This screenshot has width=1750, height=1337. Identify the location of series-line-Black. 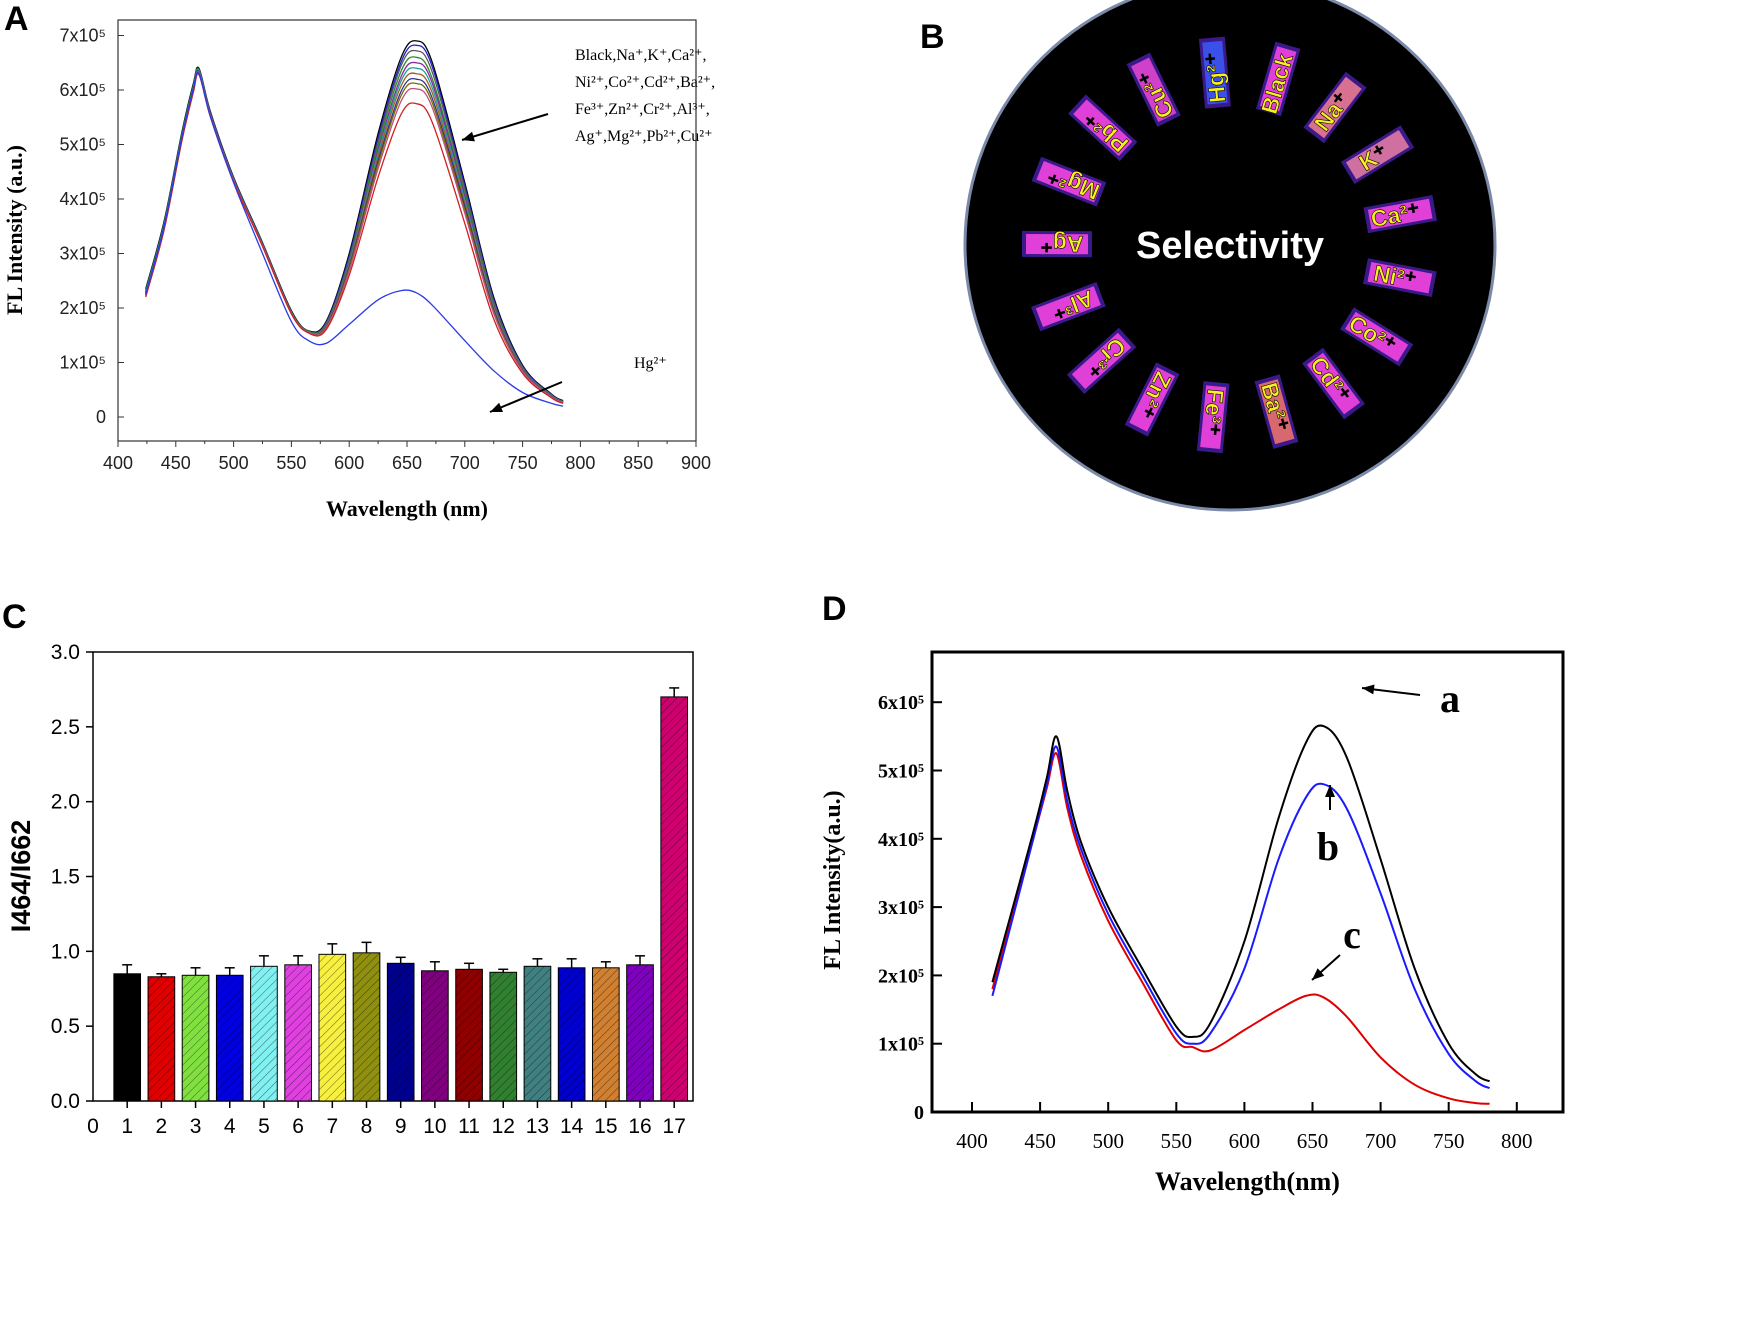
(354, 221).